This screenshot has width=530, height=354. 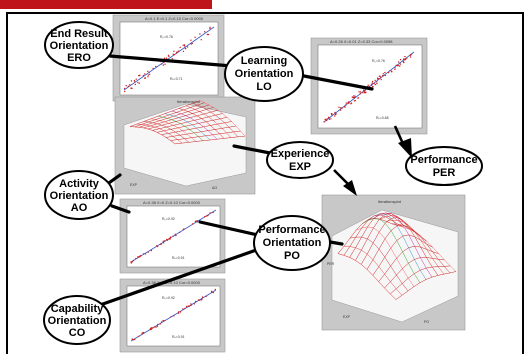 I want to click on arrow-to-per-head, so click(x=405, y=148).